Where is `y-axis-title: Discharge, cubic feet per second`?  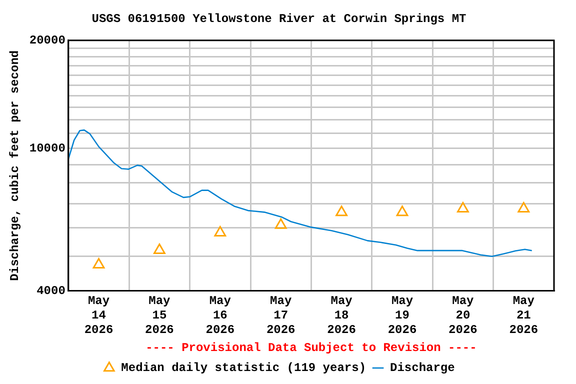 y-axis-title: Discharge, cubic feet per second is located at coordinates (15, 165).